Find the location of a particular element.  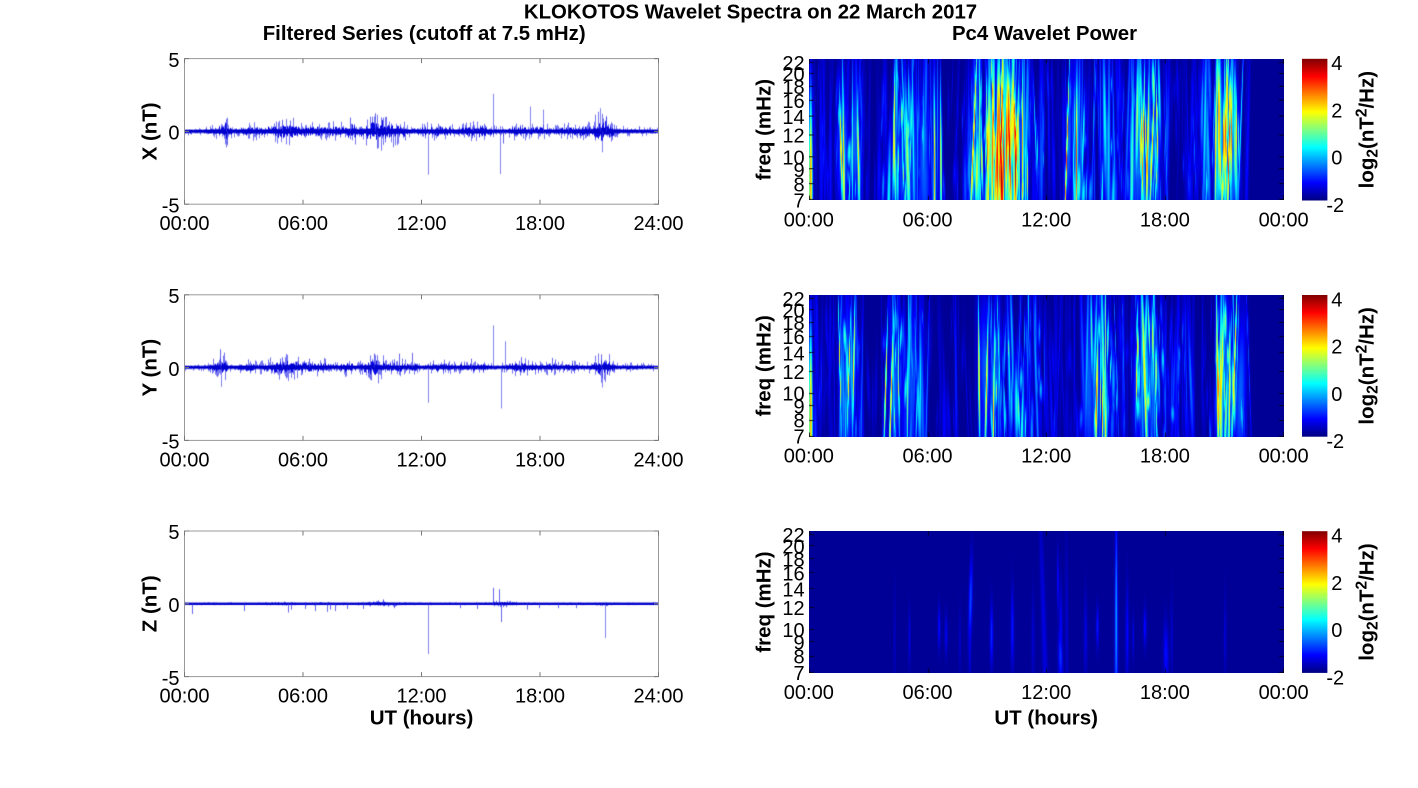

svg-text: X (nT) is located at coordinates (150, 131).